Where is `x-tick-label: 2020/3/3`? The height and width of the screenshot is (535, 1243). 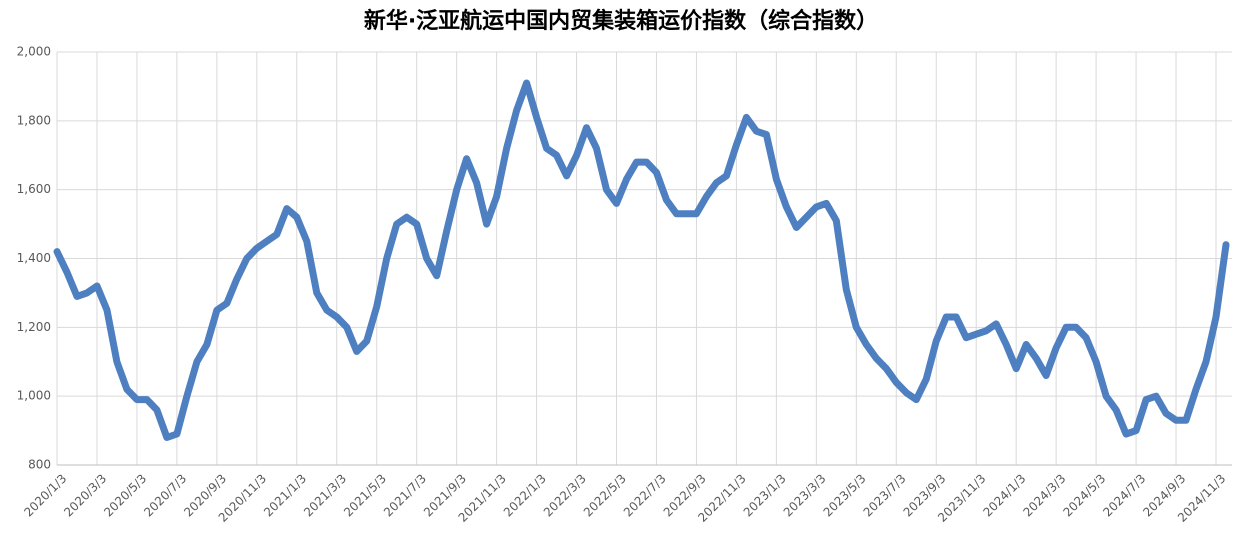
x-tick-label: 2020/3/3 is located at coordinates (85, 495).